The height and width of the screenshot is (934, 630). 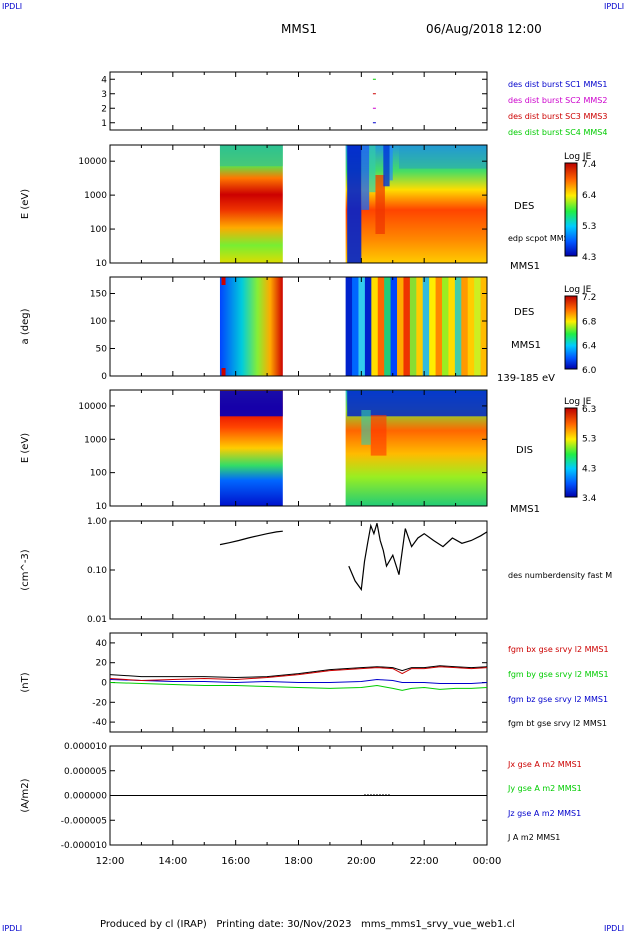 What do you see at coordinates (589, 410) in the screenshot?
I see `colorbar-tick-label: 6.3` at bounding box center [589, 410].